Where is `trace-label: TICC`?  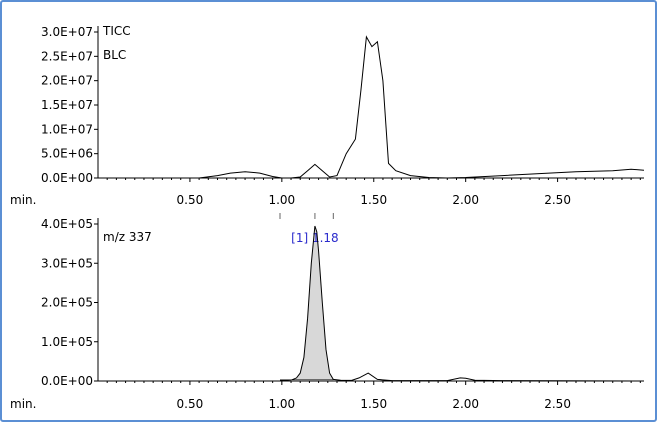
trace-label: TICC is located at coordinates (116, 31).